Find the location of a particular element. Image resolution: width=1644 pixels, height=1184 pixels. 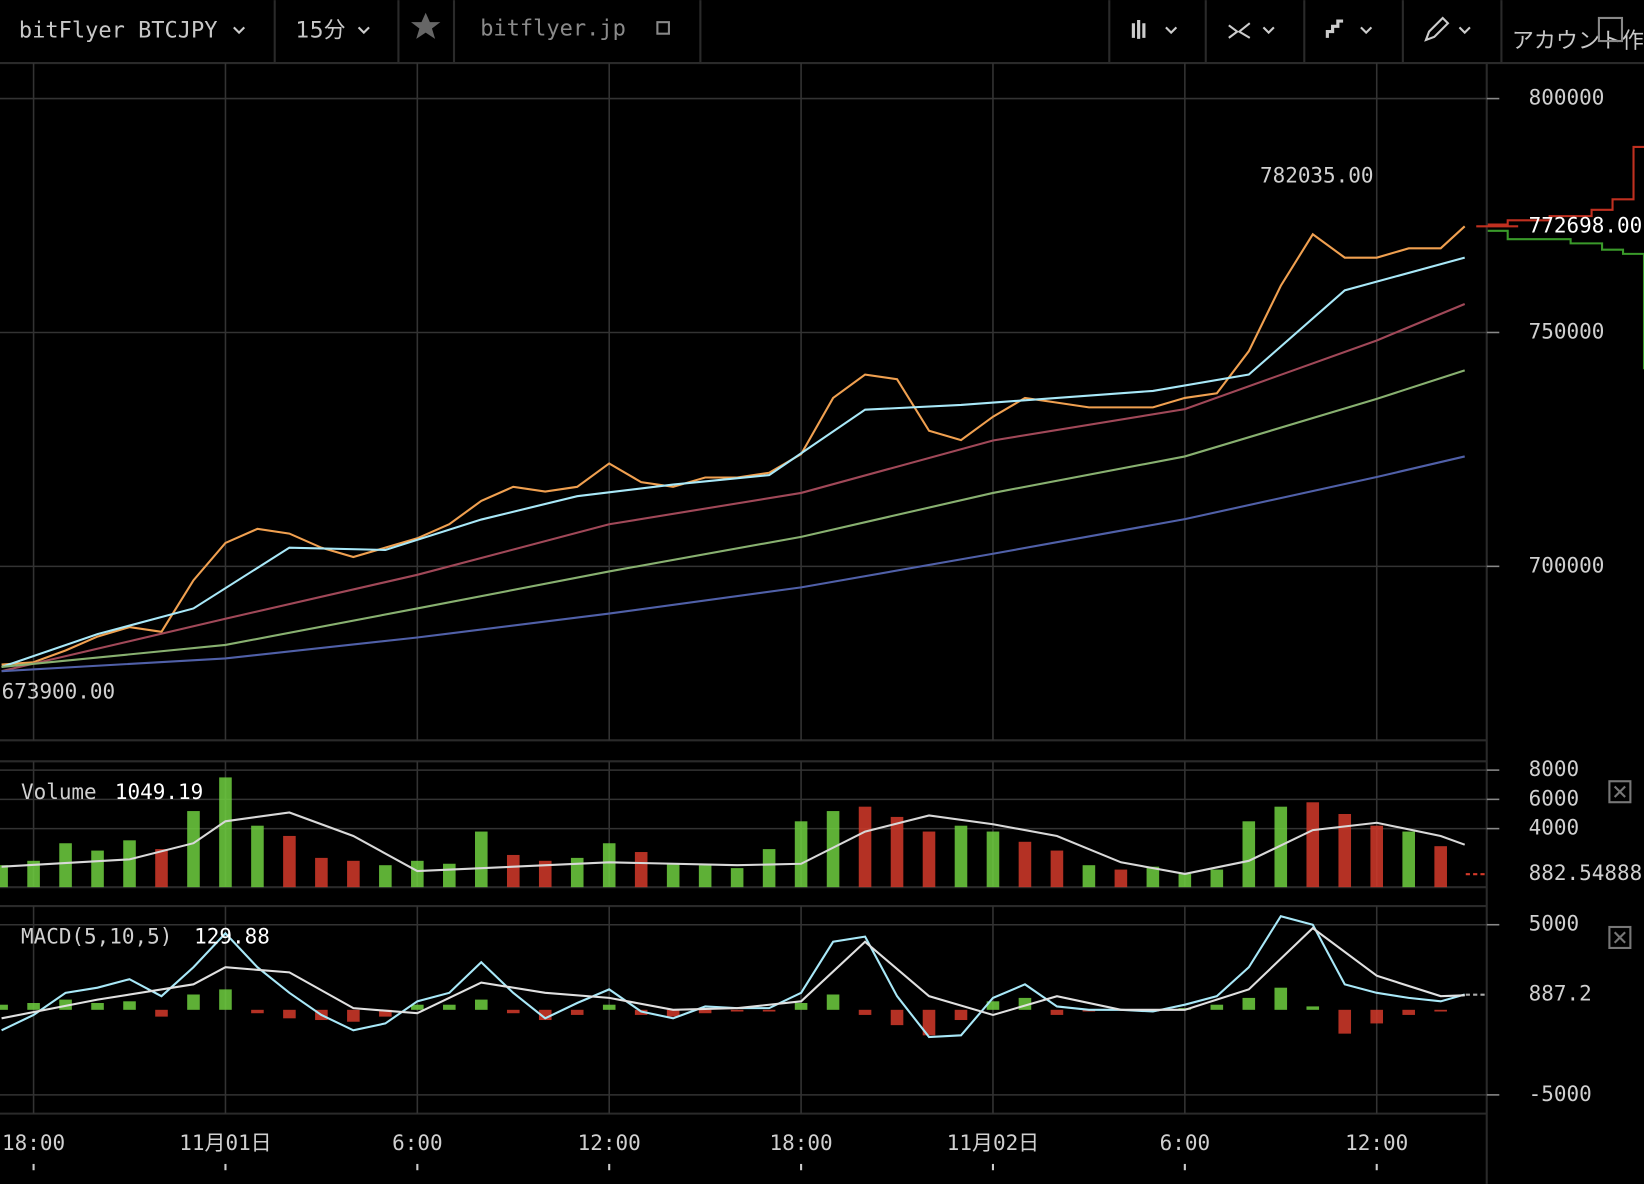

y-tick-label: 4000 is located at coordinates (1554, 828).